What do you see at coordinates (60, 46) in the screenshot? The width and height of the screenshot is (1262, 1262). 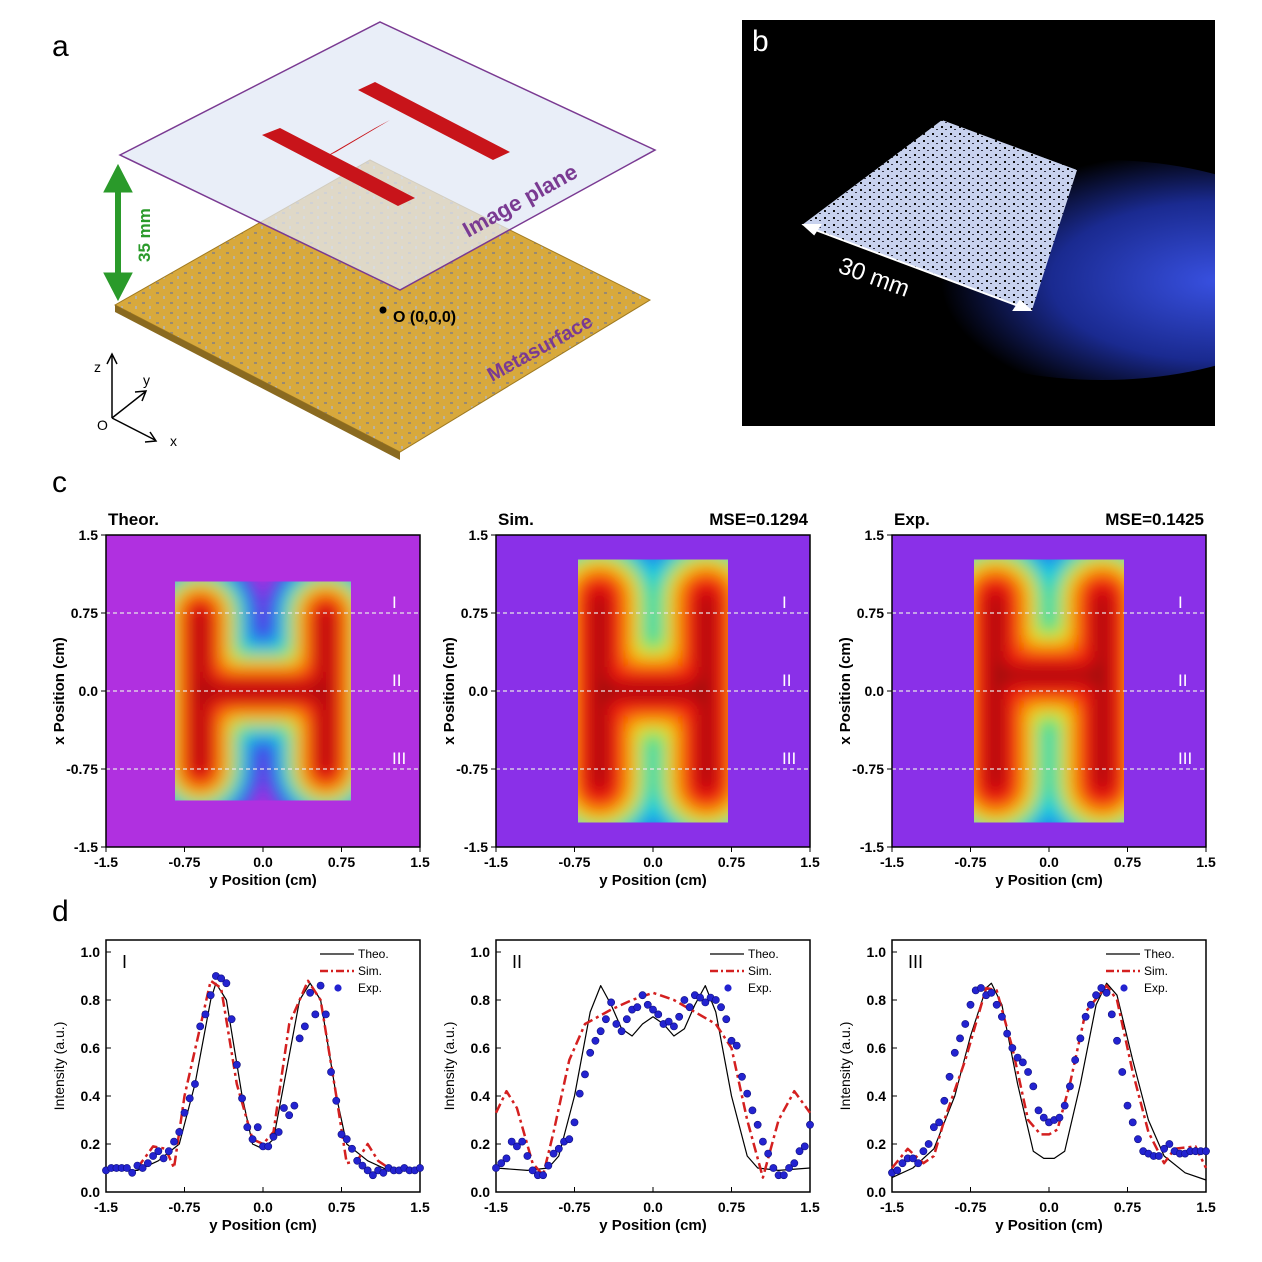 I see `panel-a-label: a` at bounding box center [60, 46].